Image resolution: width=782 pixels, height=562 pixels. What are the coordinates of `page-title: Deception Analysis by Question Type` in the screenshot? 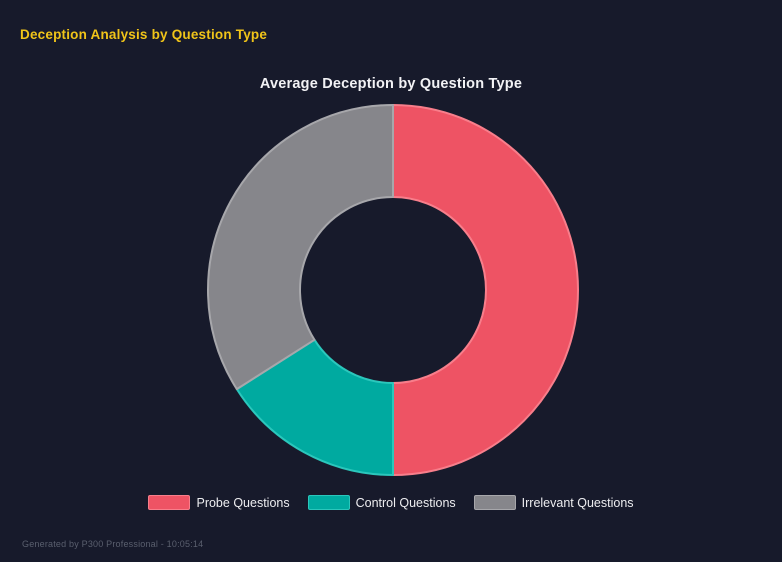 It's located at (144, 34).